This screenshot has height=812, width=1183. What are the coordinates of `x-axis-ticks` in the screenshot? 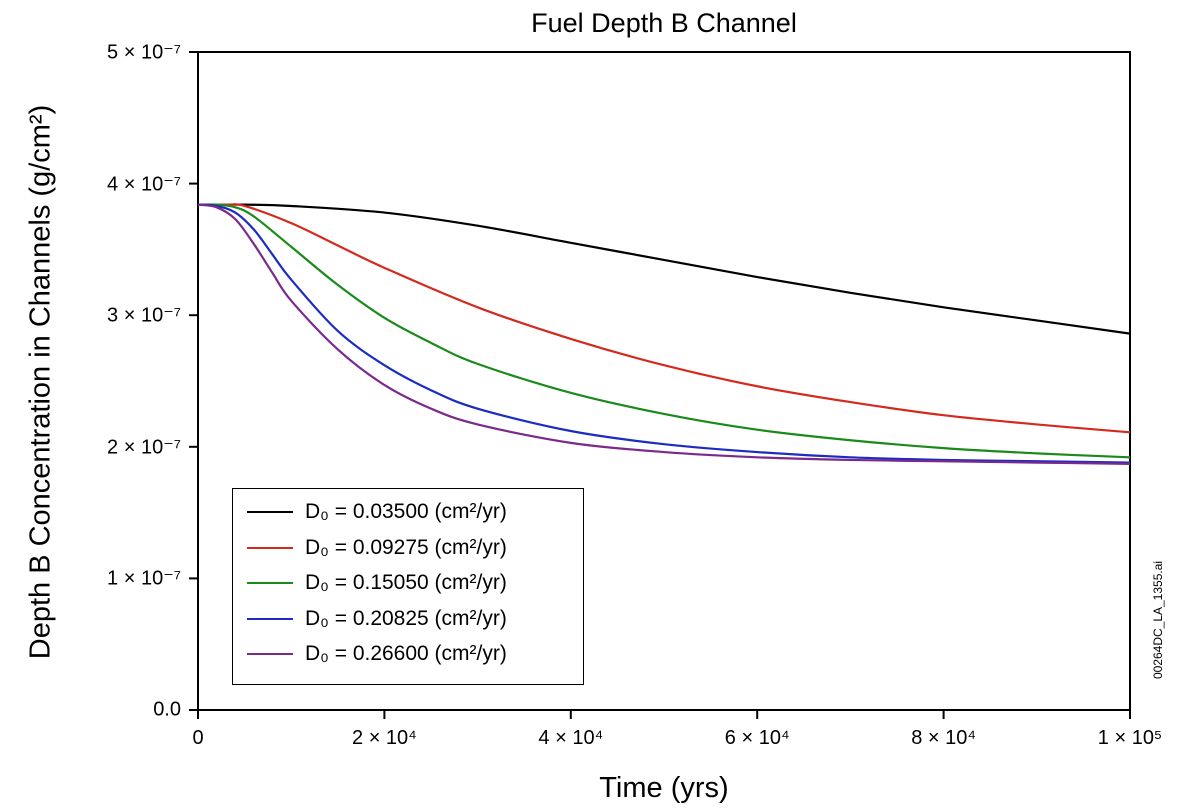 It's located at (664, 714).